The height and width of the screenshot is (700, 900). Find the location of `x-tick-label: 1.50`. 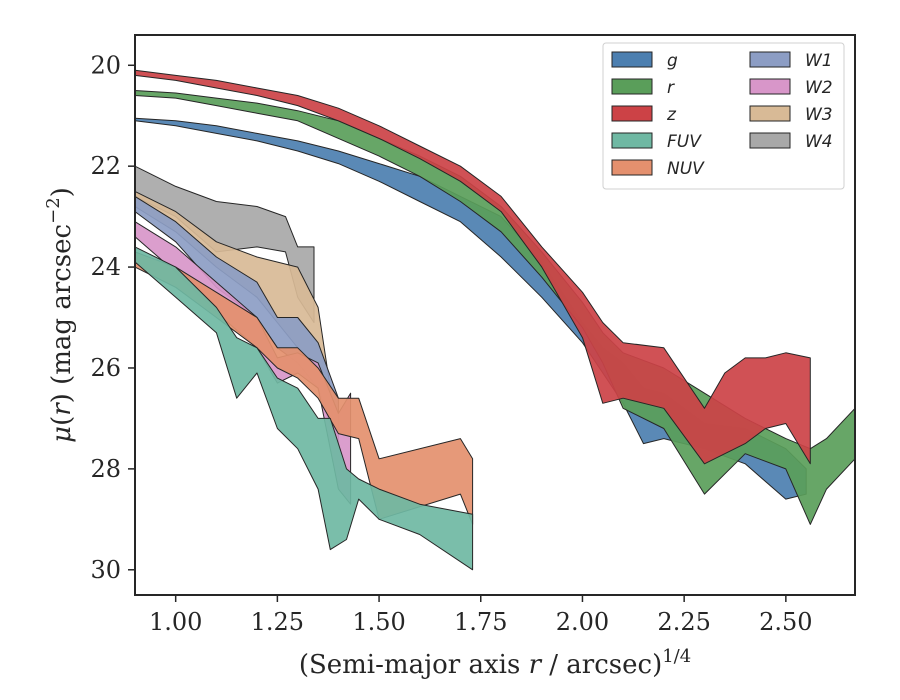

x-tick-label: 1.50 is located at coordinates (378, 622).